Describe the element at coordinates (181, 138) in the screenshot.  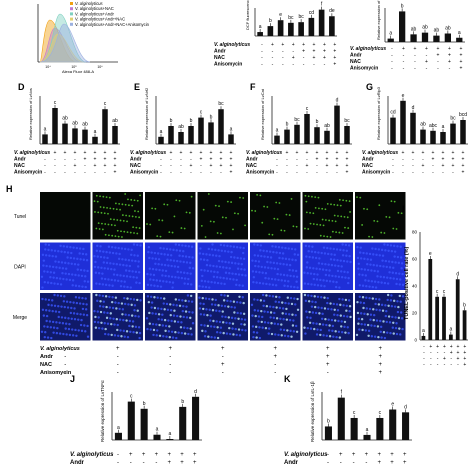
I see `panel-E-bar` at that location.